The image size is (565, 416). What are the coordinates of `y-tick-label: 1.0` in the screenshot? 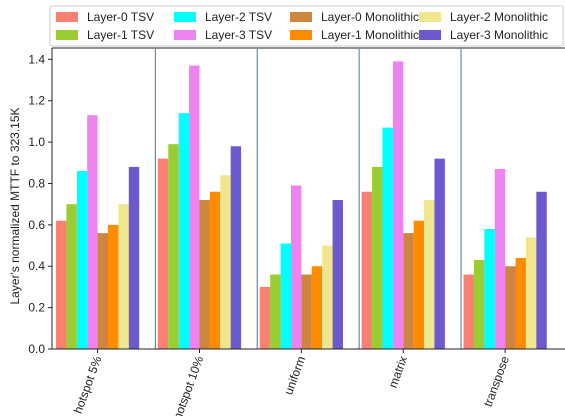 It's located at (36, 142).